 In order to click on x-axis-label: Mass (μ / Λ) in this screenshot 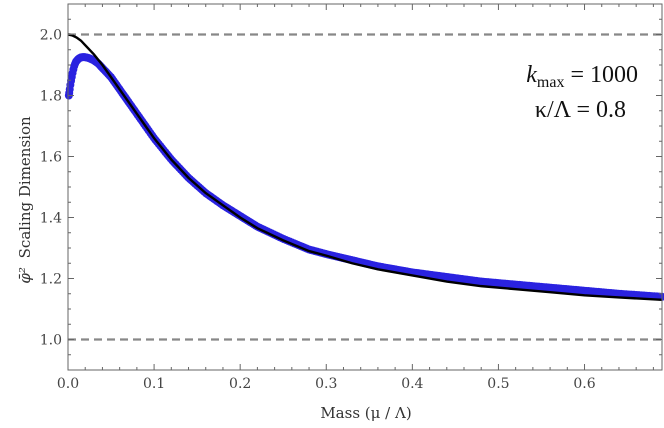, I will do `click(365, 413)`.